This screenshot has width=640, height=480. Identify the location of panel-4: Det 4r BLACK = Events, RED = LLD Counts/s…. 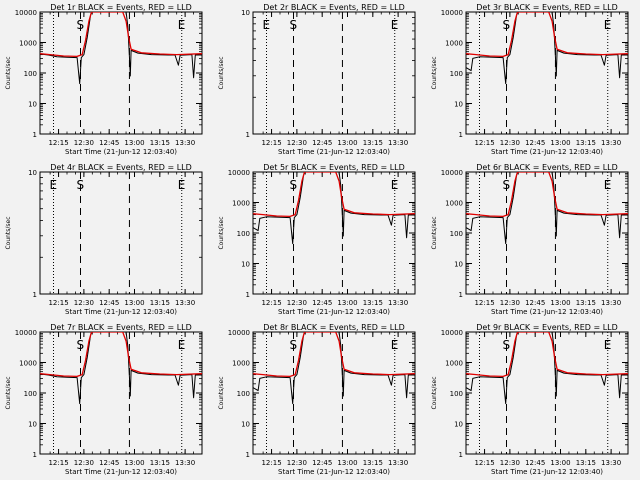
(104, 239).